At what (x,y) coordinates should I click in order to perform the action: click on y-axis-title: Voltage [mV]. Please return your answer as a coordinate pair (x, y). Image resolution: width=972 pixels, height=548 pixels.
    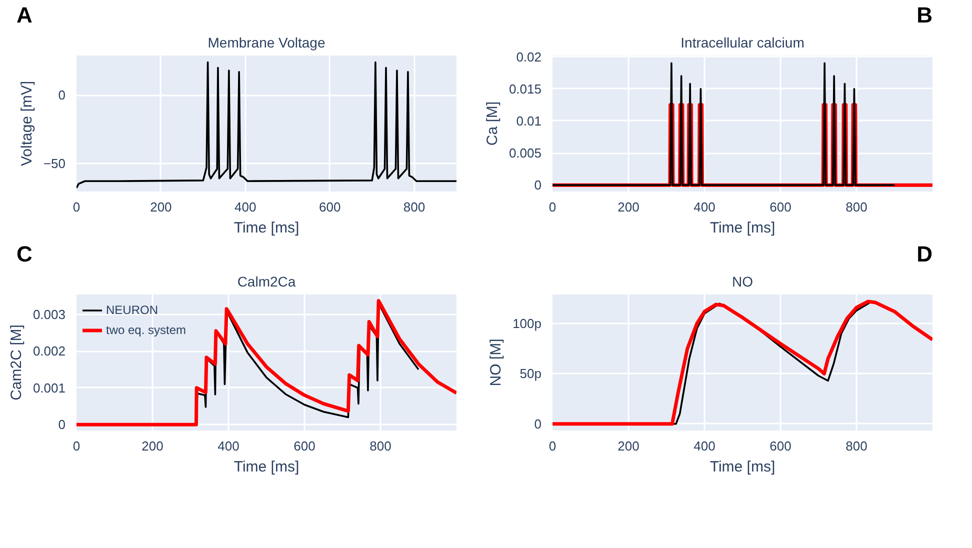
    Looking at the image, I should click on (27, 123).